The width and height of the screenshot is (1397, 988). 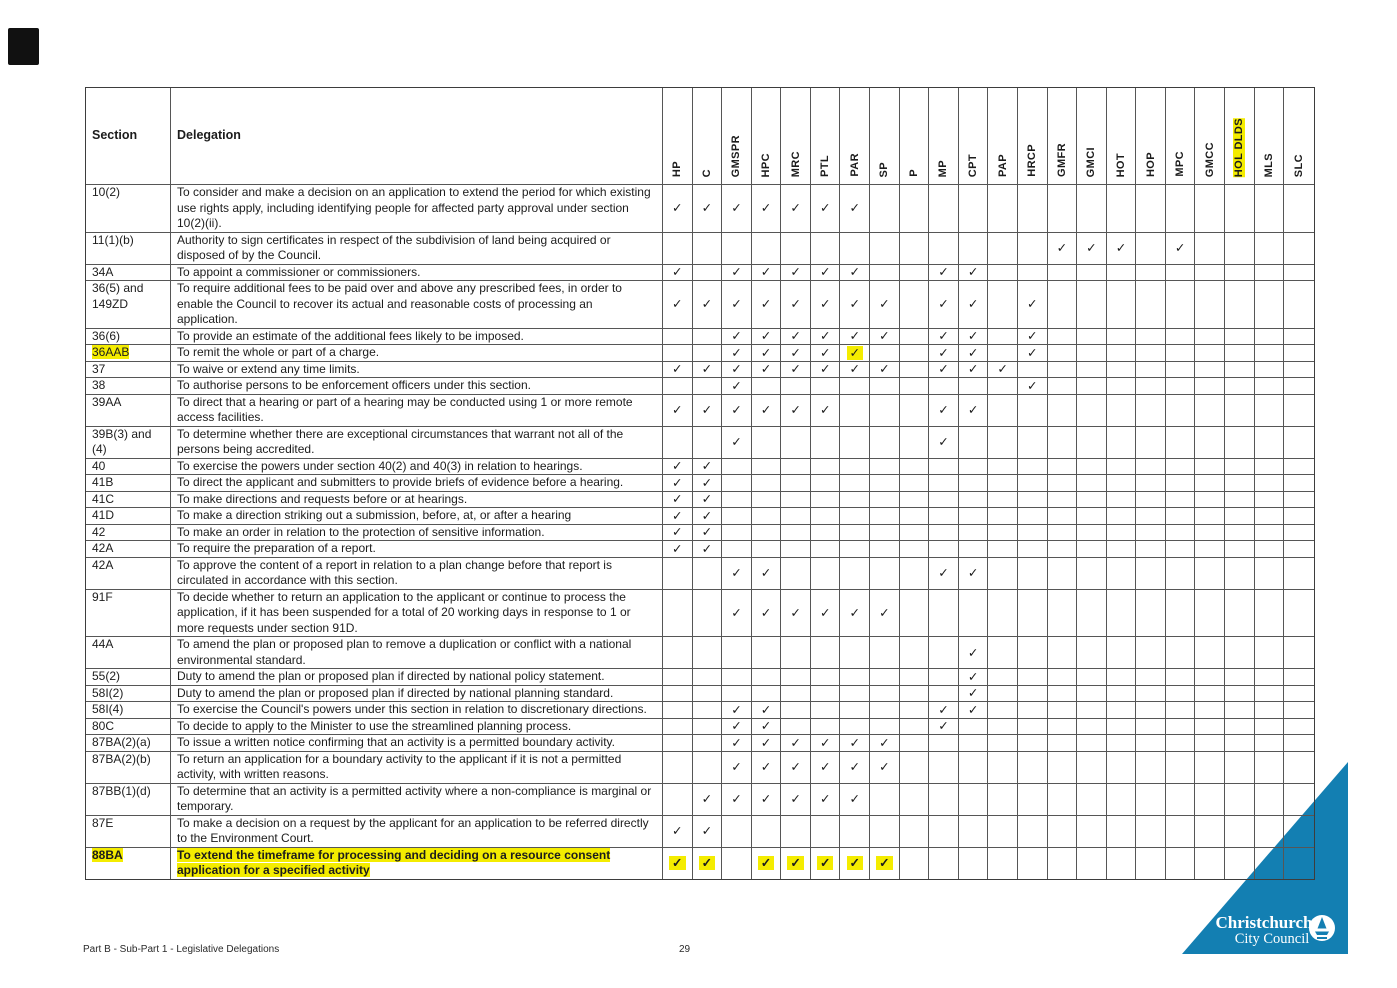 I want to click on section-cell: 11(1)(b), so click(x=128, y=248).